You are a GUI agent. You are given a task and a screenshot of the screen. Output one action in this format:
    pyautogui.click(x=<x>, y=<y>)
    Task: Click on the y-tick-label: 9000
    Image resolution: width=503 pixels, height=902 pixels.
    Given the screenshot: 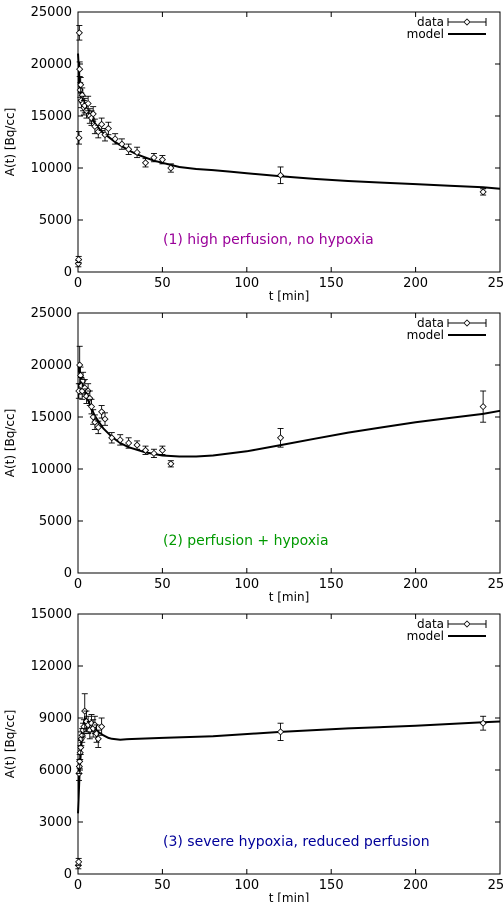 What is the action you would take?
    pyautogui.click(x=55, y=718)
    